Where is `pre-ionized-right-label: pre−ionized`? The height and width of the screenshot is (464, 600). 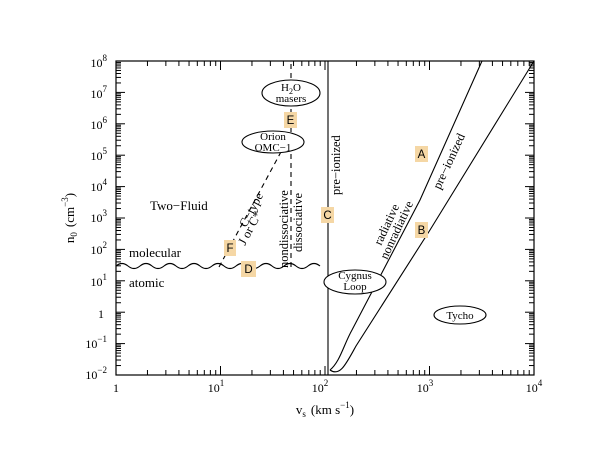
pre-ionized-right-label: pre−ionized is located at coordinates (449, 160).